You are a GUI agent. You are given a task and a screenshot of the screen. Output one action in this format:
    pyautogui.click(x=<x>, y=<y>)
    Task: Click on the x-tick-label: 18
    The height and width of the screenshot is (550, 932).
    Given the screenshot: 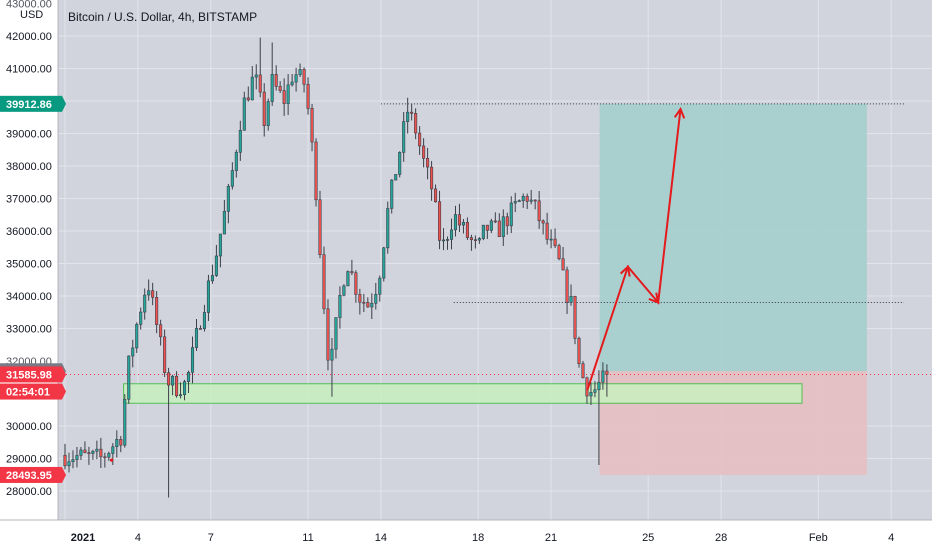 What is the action you would take?
    pyautogui.click(x=478, y=538)
    